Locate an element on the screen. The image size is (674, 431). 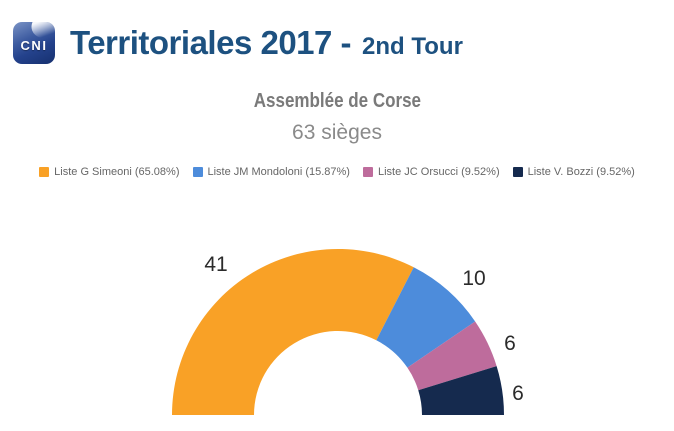
page-title: Territoriales 2017 - 2nd Tour is located at coordinates (266, 42).